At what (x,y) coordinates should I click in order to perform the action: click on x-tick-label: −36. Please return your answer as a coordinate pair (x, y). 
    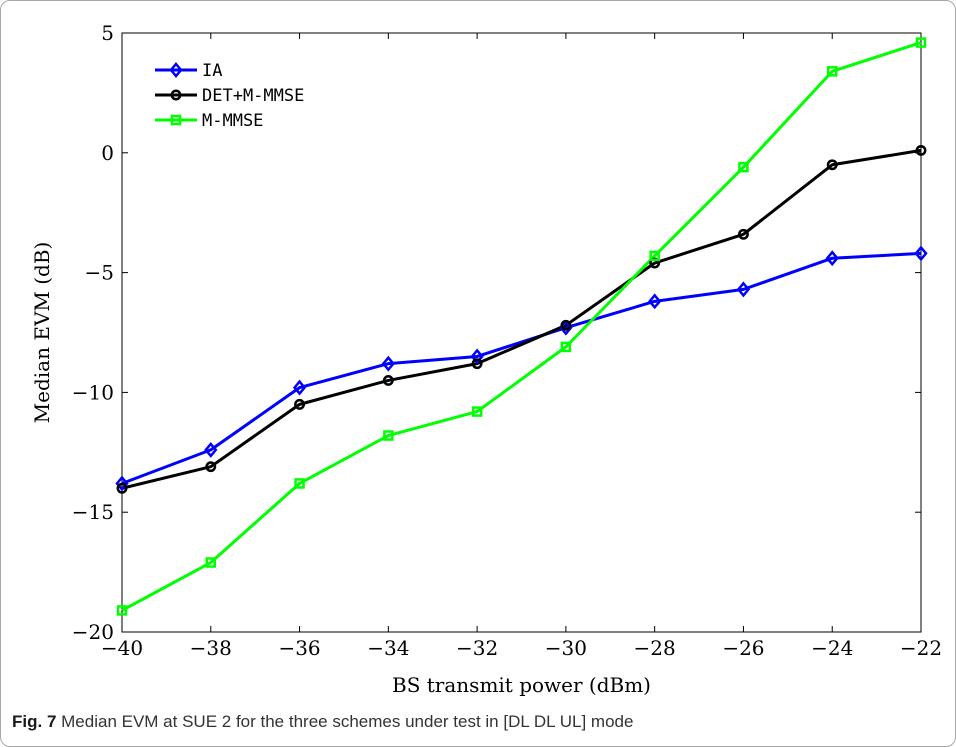
    Looking at the image, I should click on (299, 648).